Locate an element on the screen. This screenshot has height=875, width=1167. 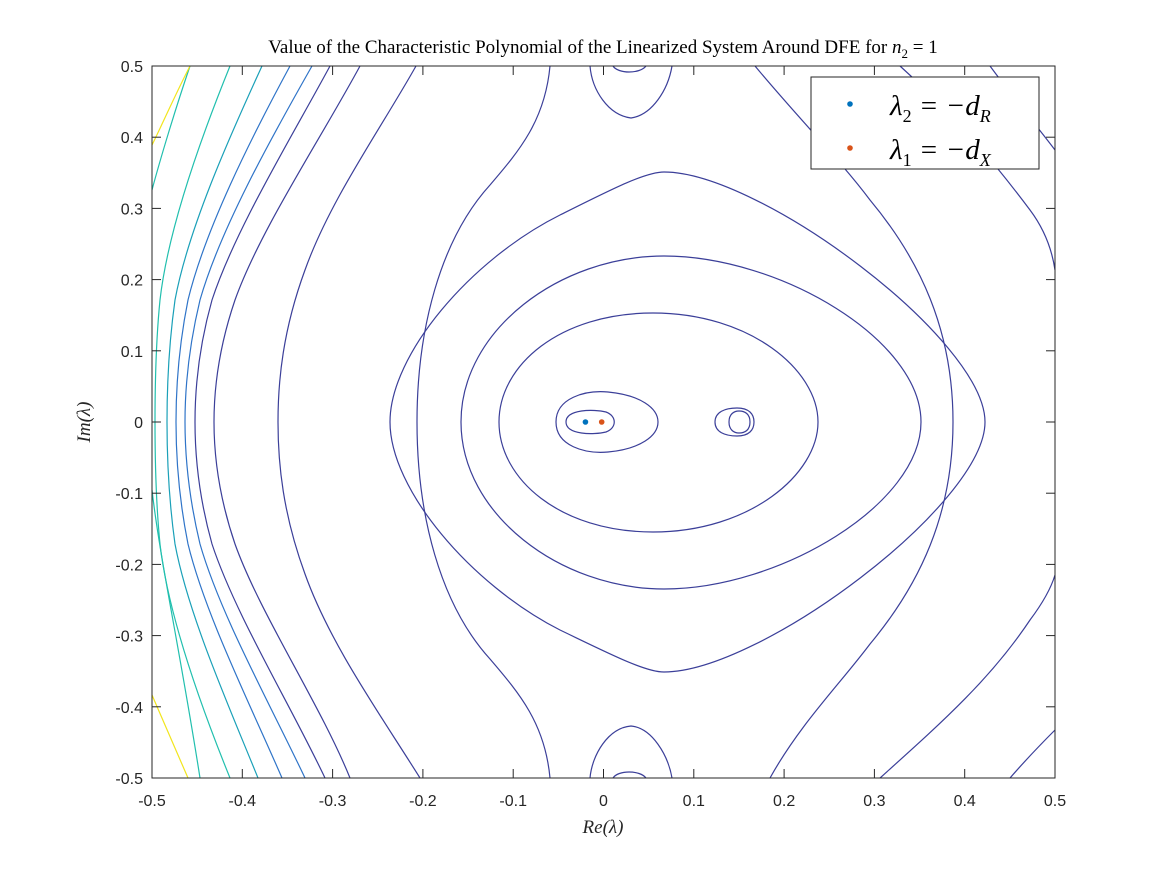
x-tick-label: 0.4 is located at coordinates (965, 801).